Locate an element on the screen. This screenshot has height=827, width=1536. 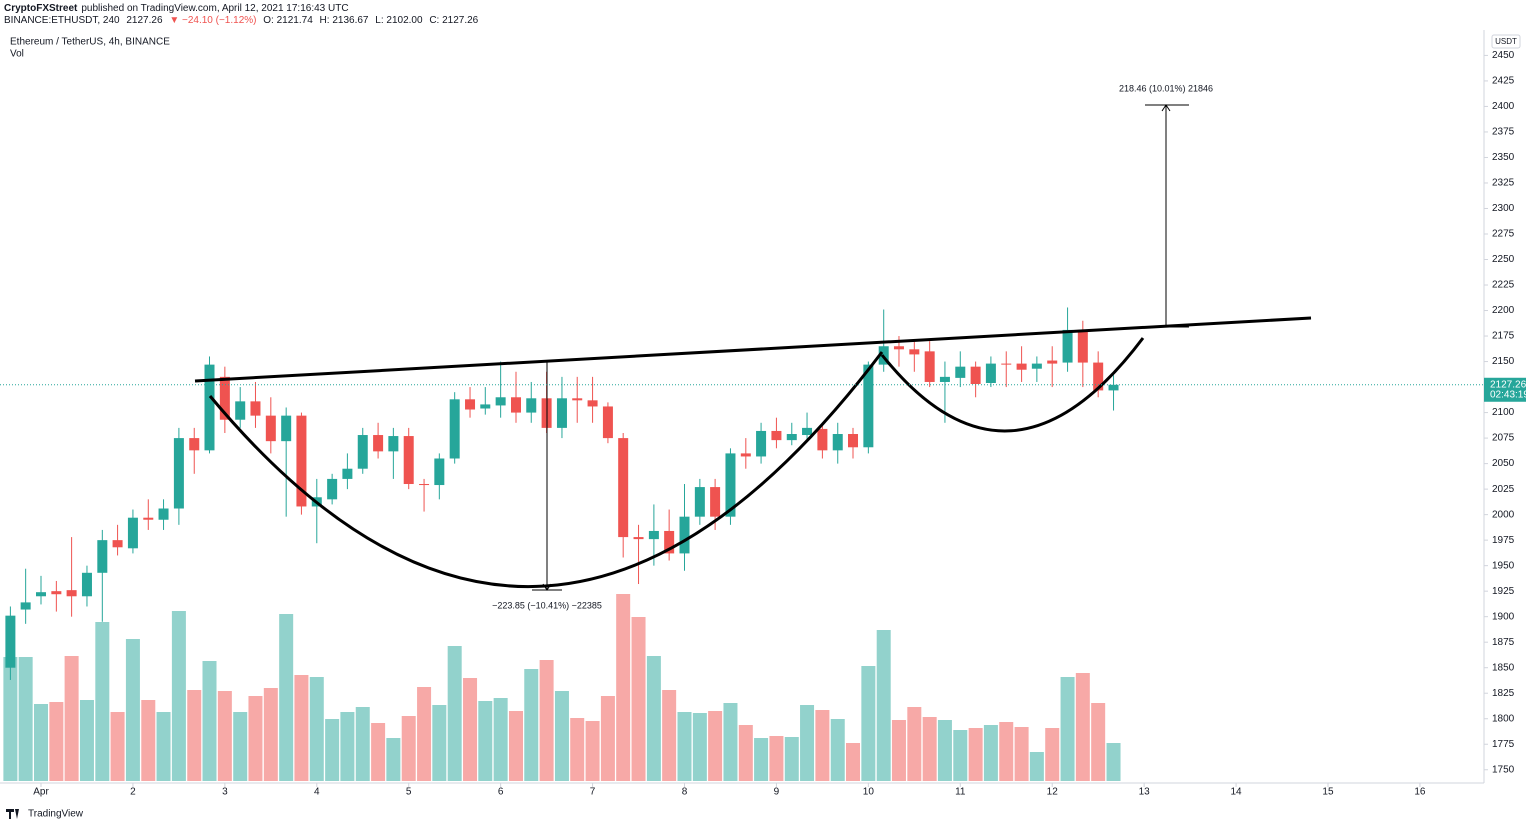
measure-down is located at coordinates (547, 475).